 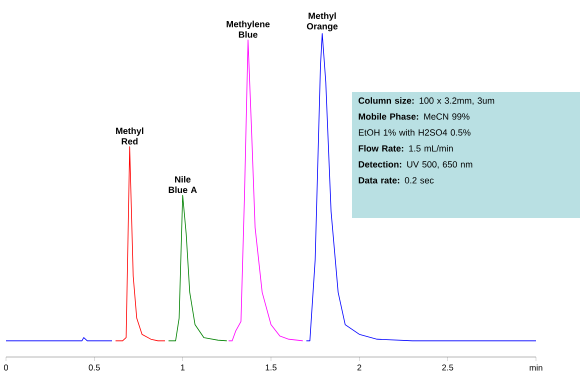 I want to click on x-tick-label: 1.5, so click(x=271, y=367).